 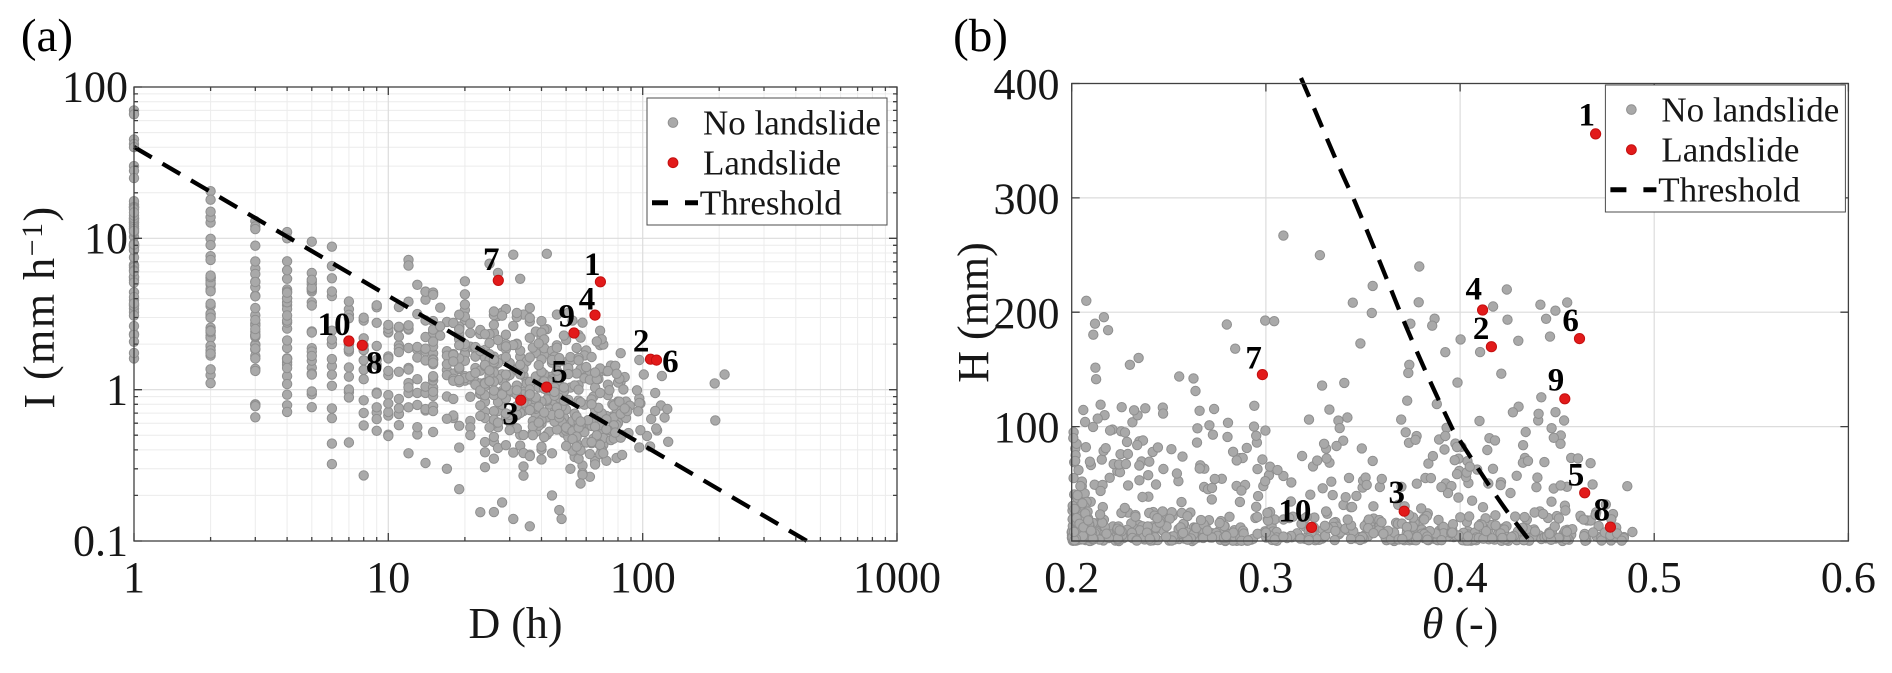 I want to click on svg-text: 300, so click(x=1027, y=198).